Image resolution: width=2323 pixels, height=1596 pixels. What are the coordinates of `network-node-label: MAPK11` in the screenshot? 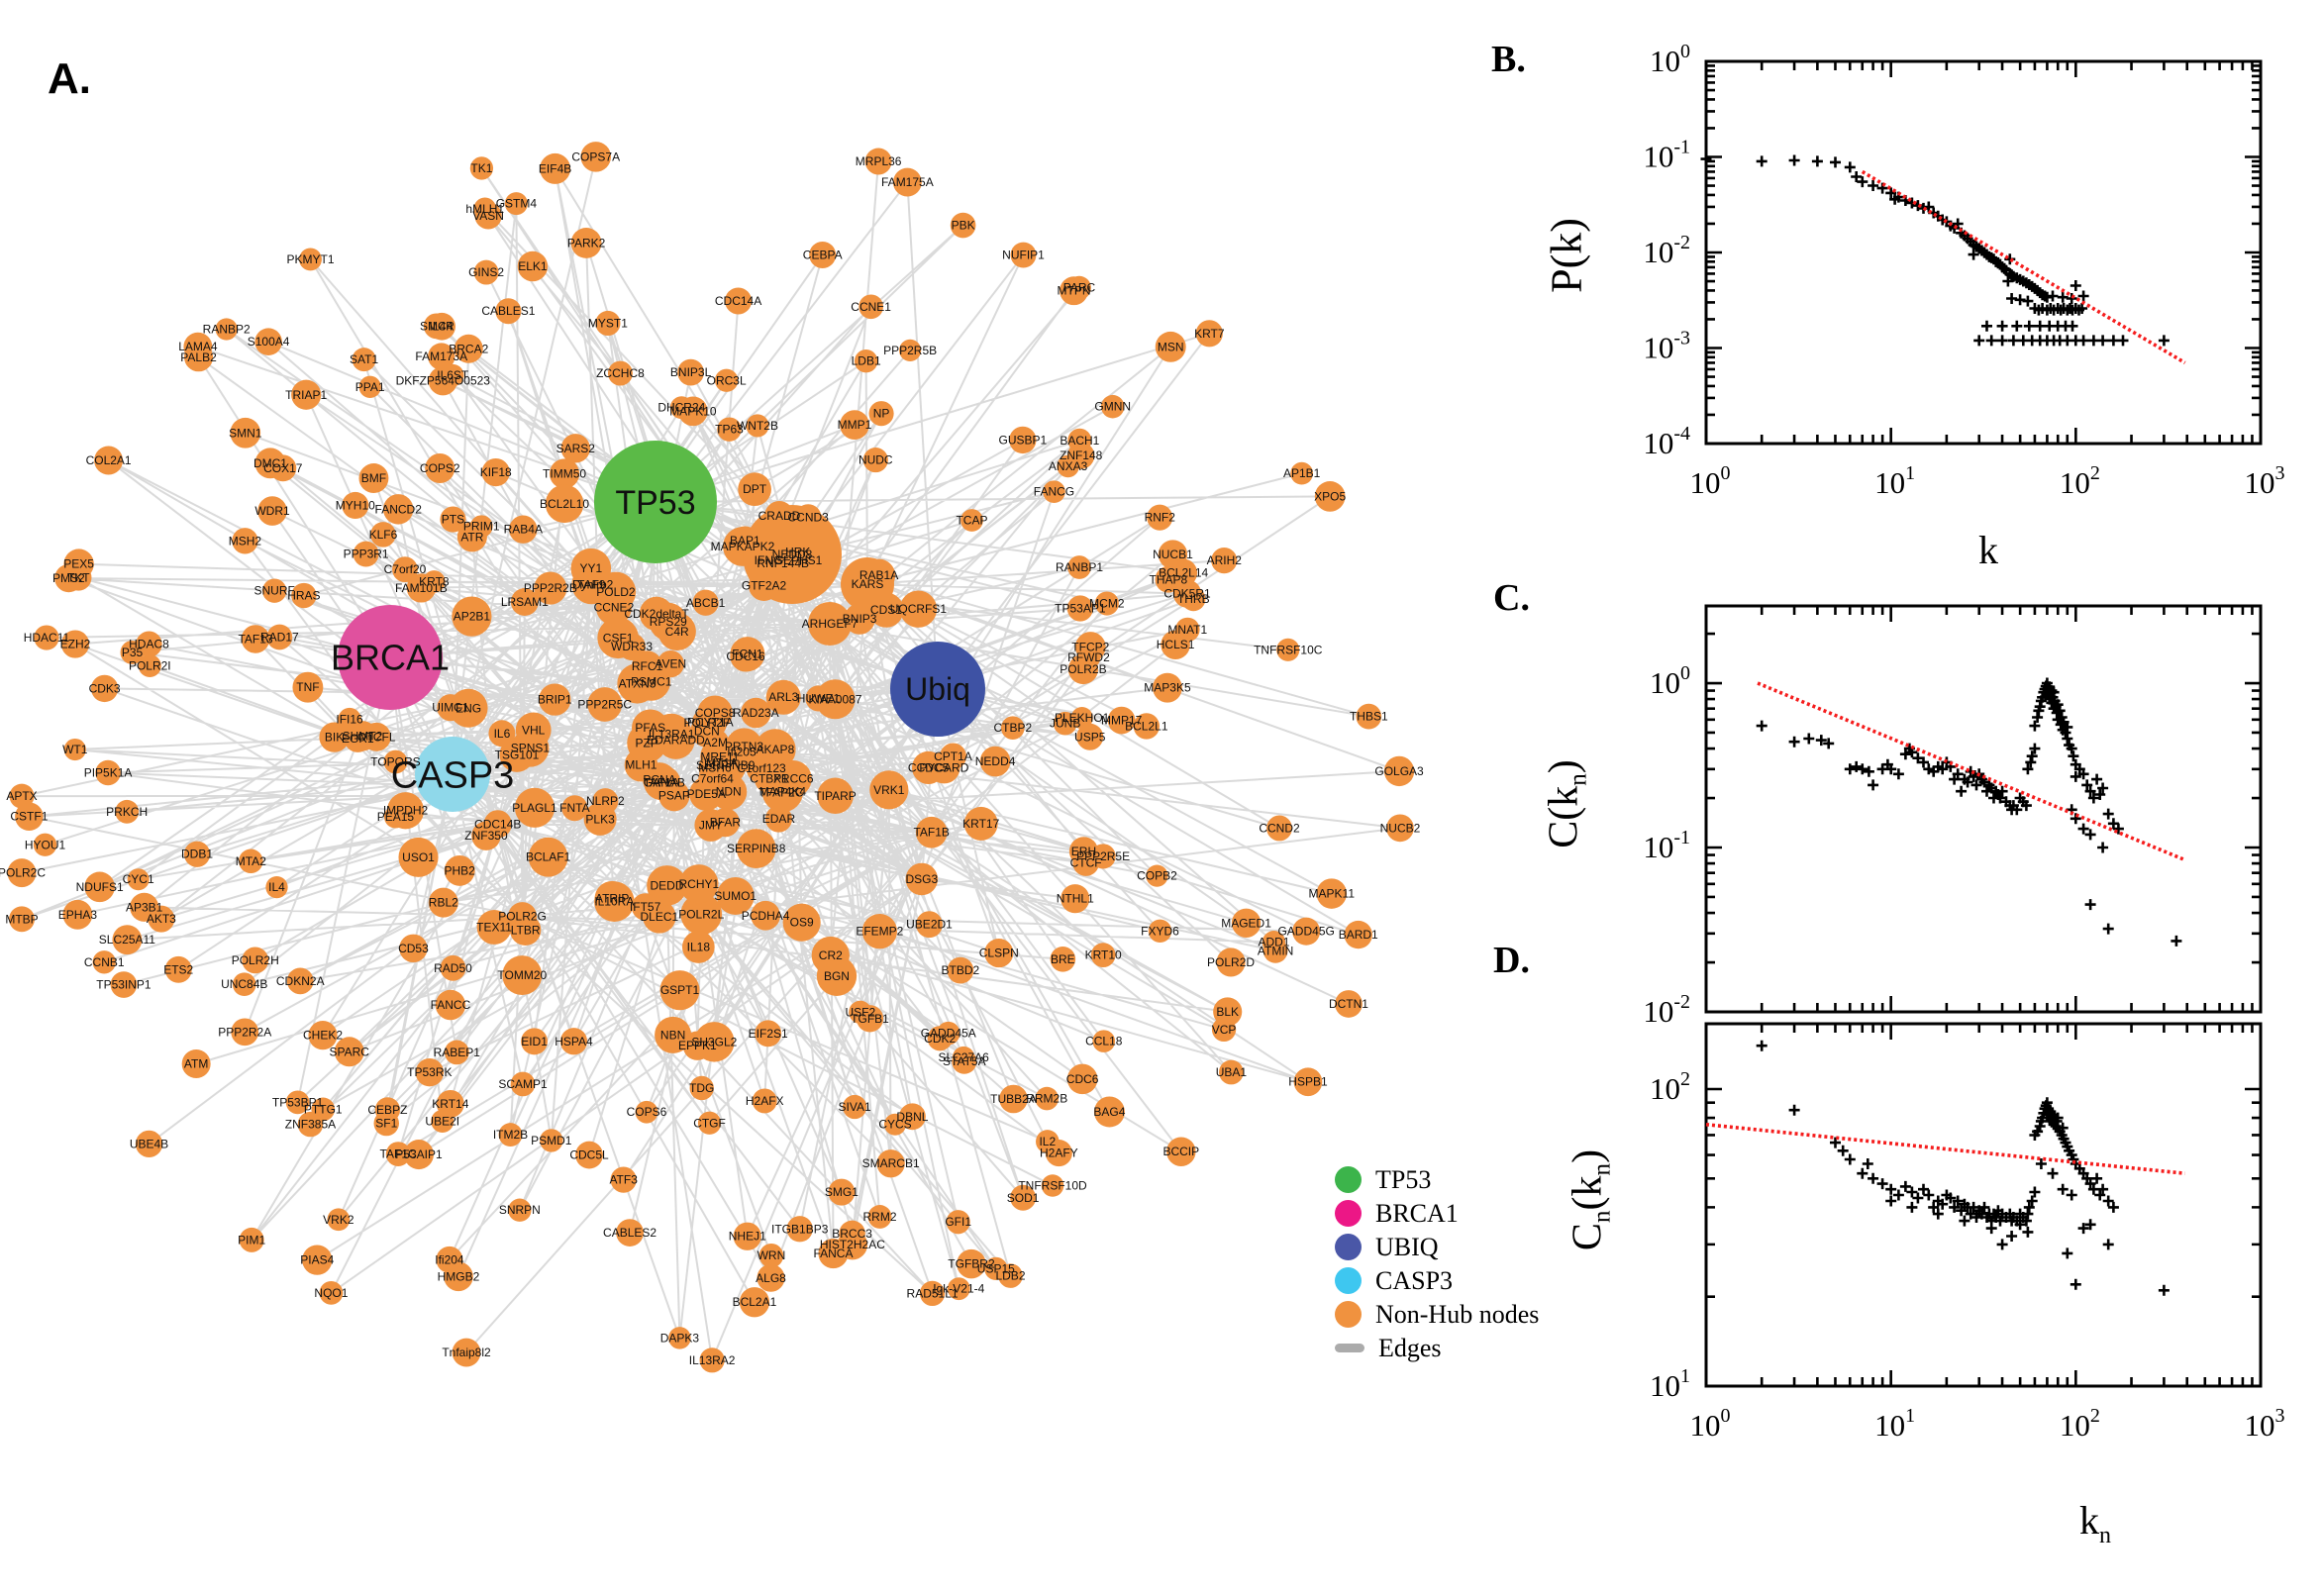 It's located at (1332, 894).